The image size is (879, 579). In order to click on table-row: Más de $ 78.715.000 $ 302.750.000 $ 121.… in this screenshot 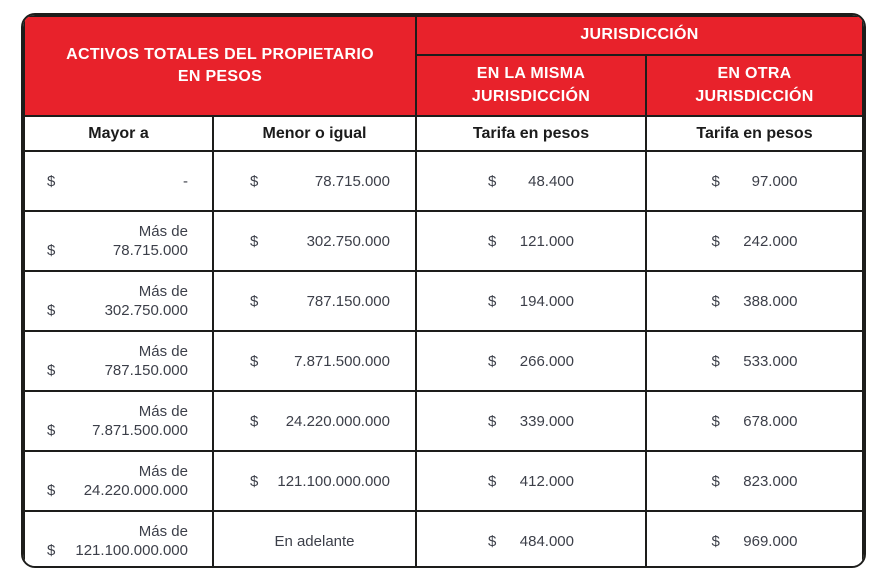, I will do `click(443, 241)`.